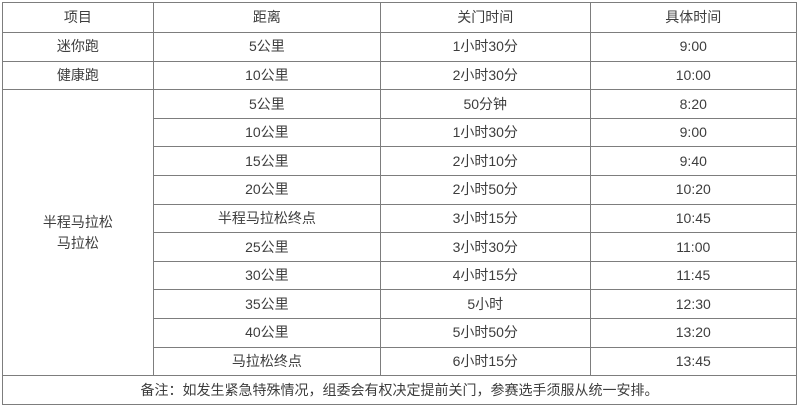 The width and height of the screenshot is (800, 418). What do you see at coordinates (693, 161) in the screenshot?
I see `cell-exact-time: 9:40` at bounding box center [693, 161].